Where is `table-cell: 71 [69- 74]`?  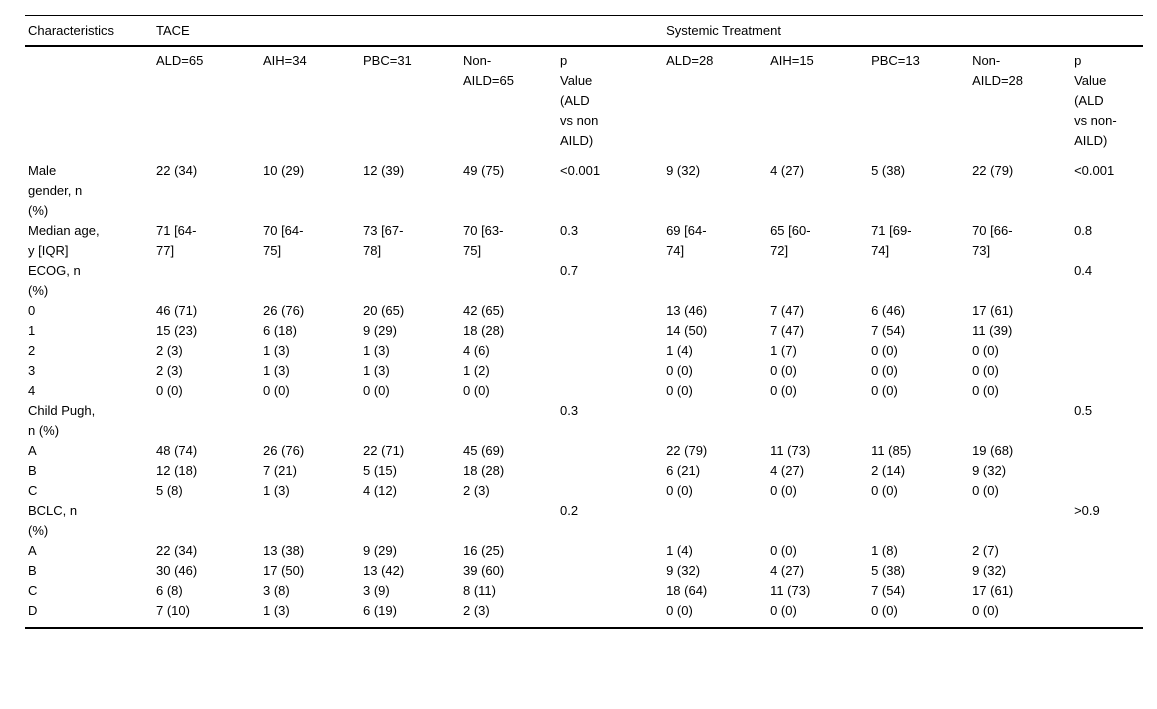 table-cell: 71 [69- 74] is located at coordinates (891, 240).